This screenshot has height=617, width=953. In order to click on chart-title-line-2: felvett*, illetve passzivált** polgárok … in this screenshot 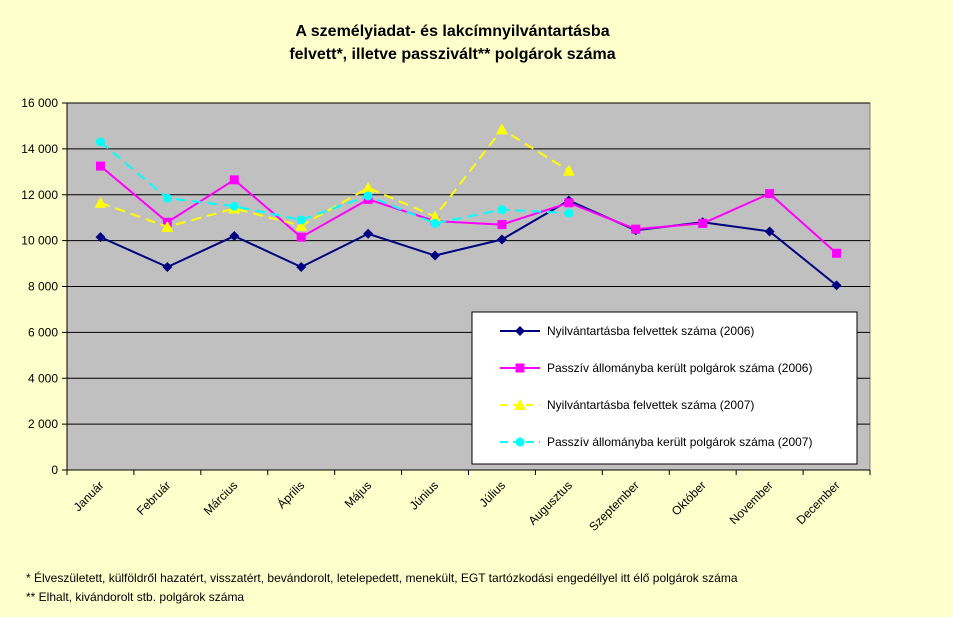, I will do `click(452, 54)`.